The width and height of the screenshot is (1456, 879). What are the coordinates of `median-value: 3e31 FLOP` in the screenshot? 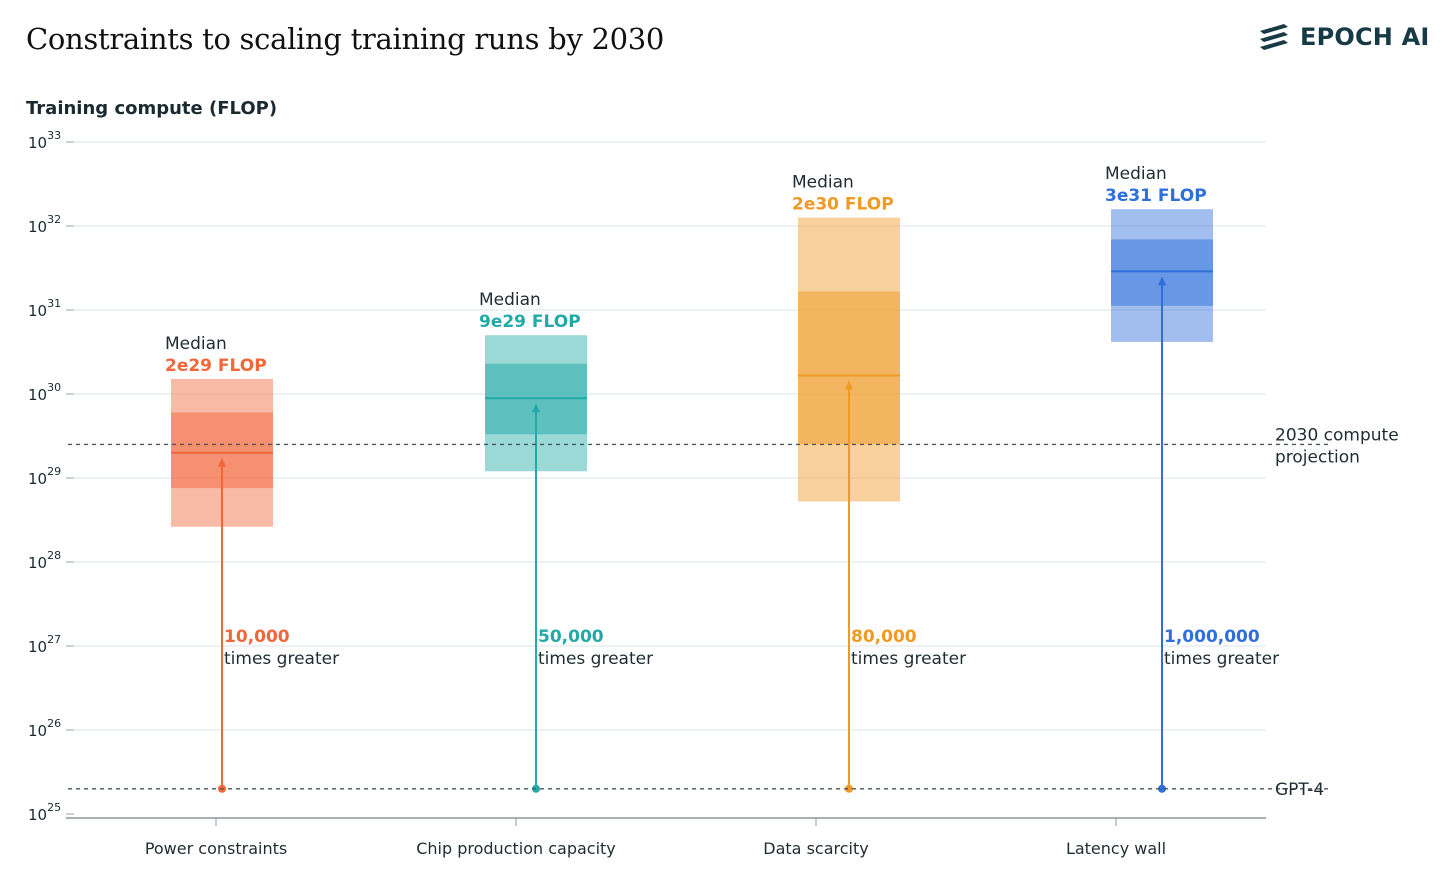 It's located at (1156, 196).